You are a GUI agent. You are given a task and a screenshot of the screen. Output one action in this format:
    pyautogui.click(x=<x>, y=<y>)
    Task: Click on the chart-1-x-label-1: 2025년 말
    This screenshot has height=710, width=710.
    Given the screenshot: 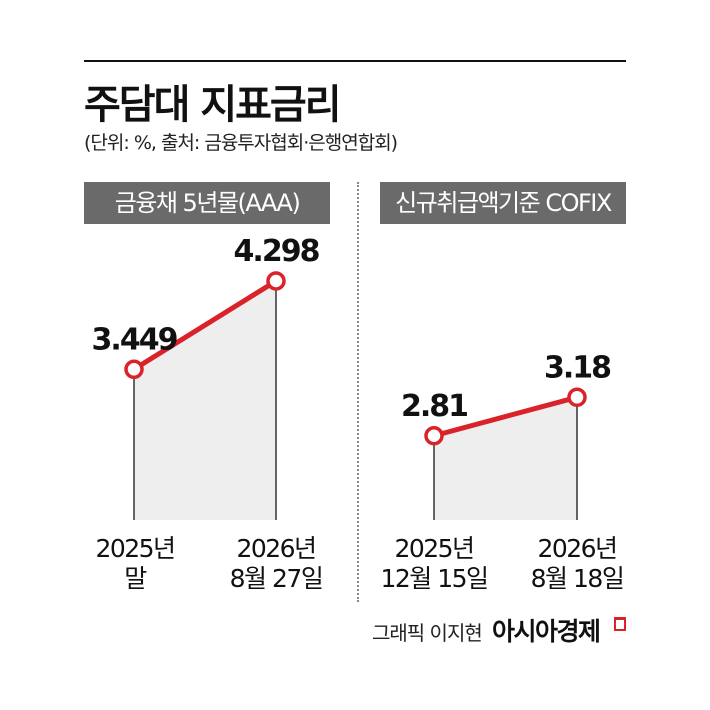 What is the action you would take?
    pyautogui.click(x=135, y=563)
    